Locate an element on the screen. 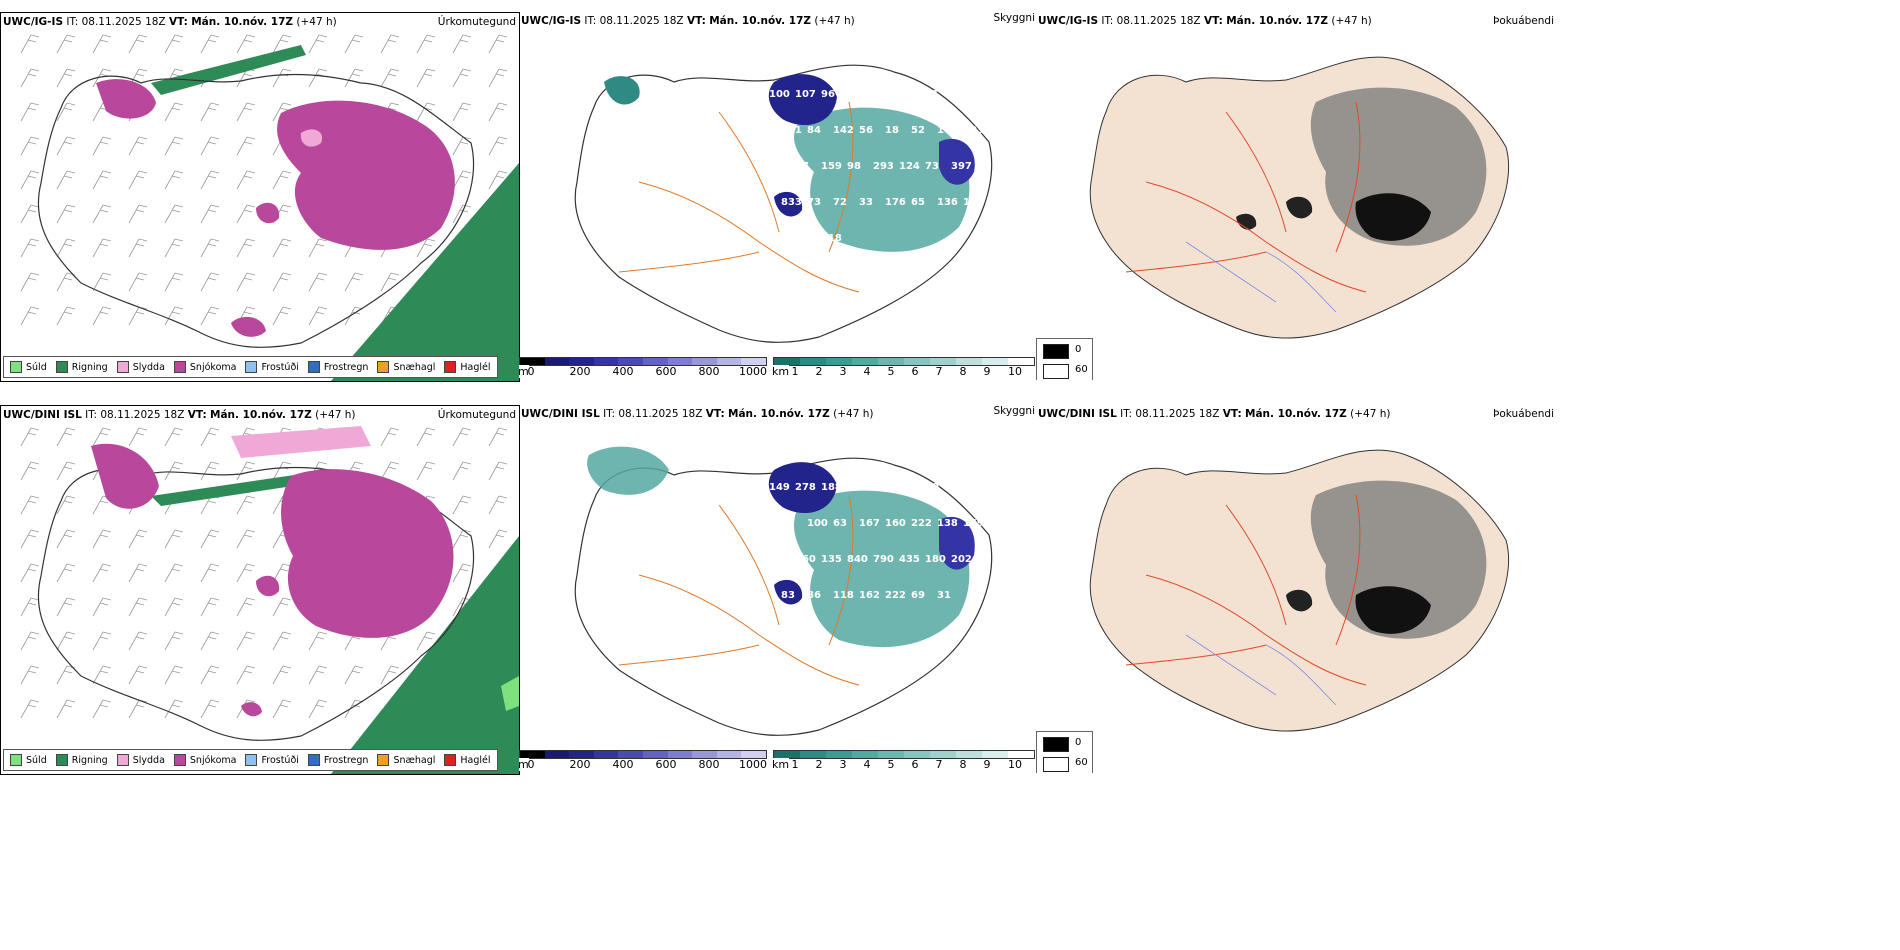 The height and width of the screenshot is (950, 1900). visibility-ticks: 1 2 3 4 5 6 7 8 9 10 is located at coordinates (907, 371).